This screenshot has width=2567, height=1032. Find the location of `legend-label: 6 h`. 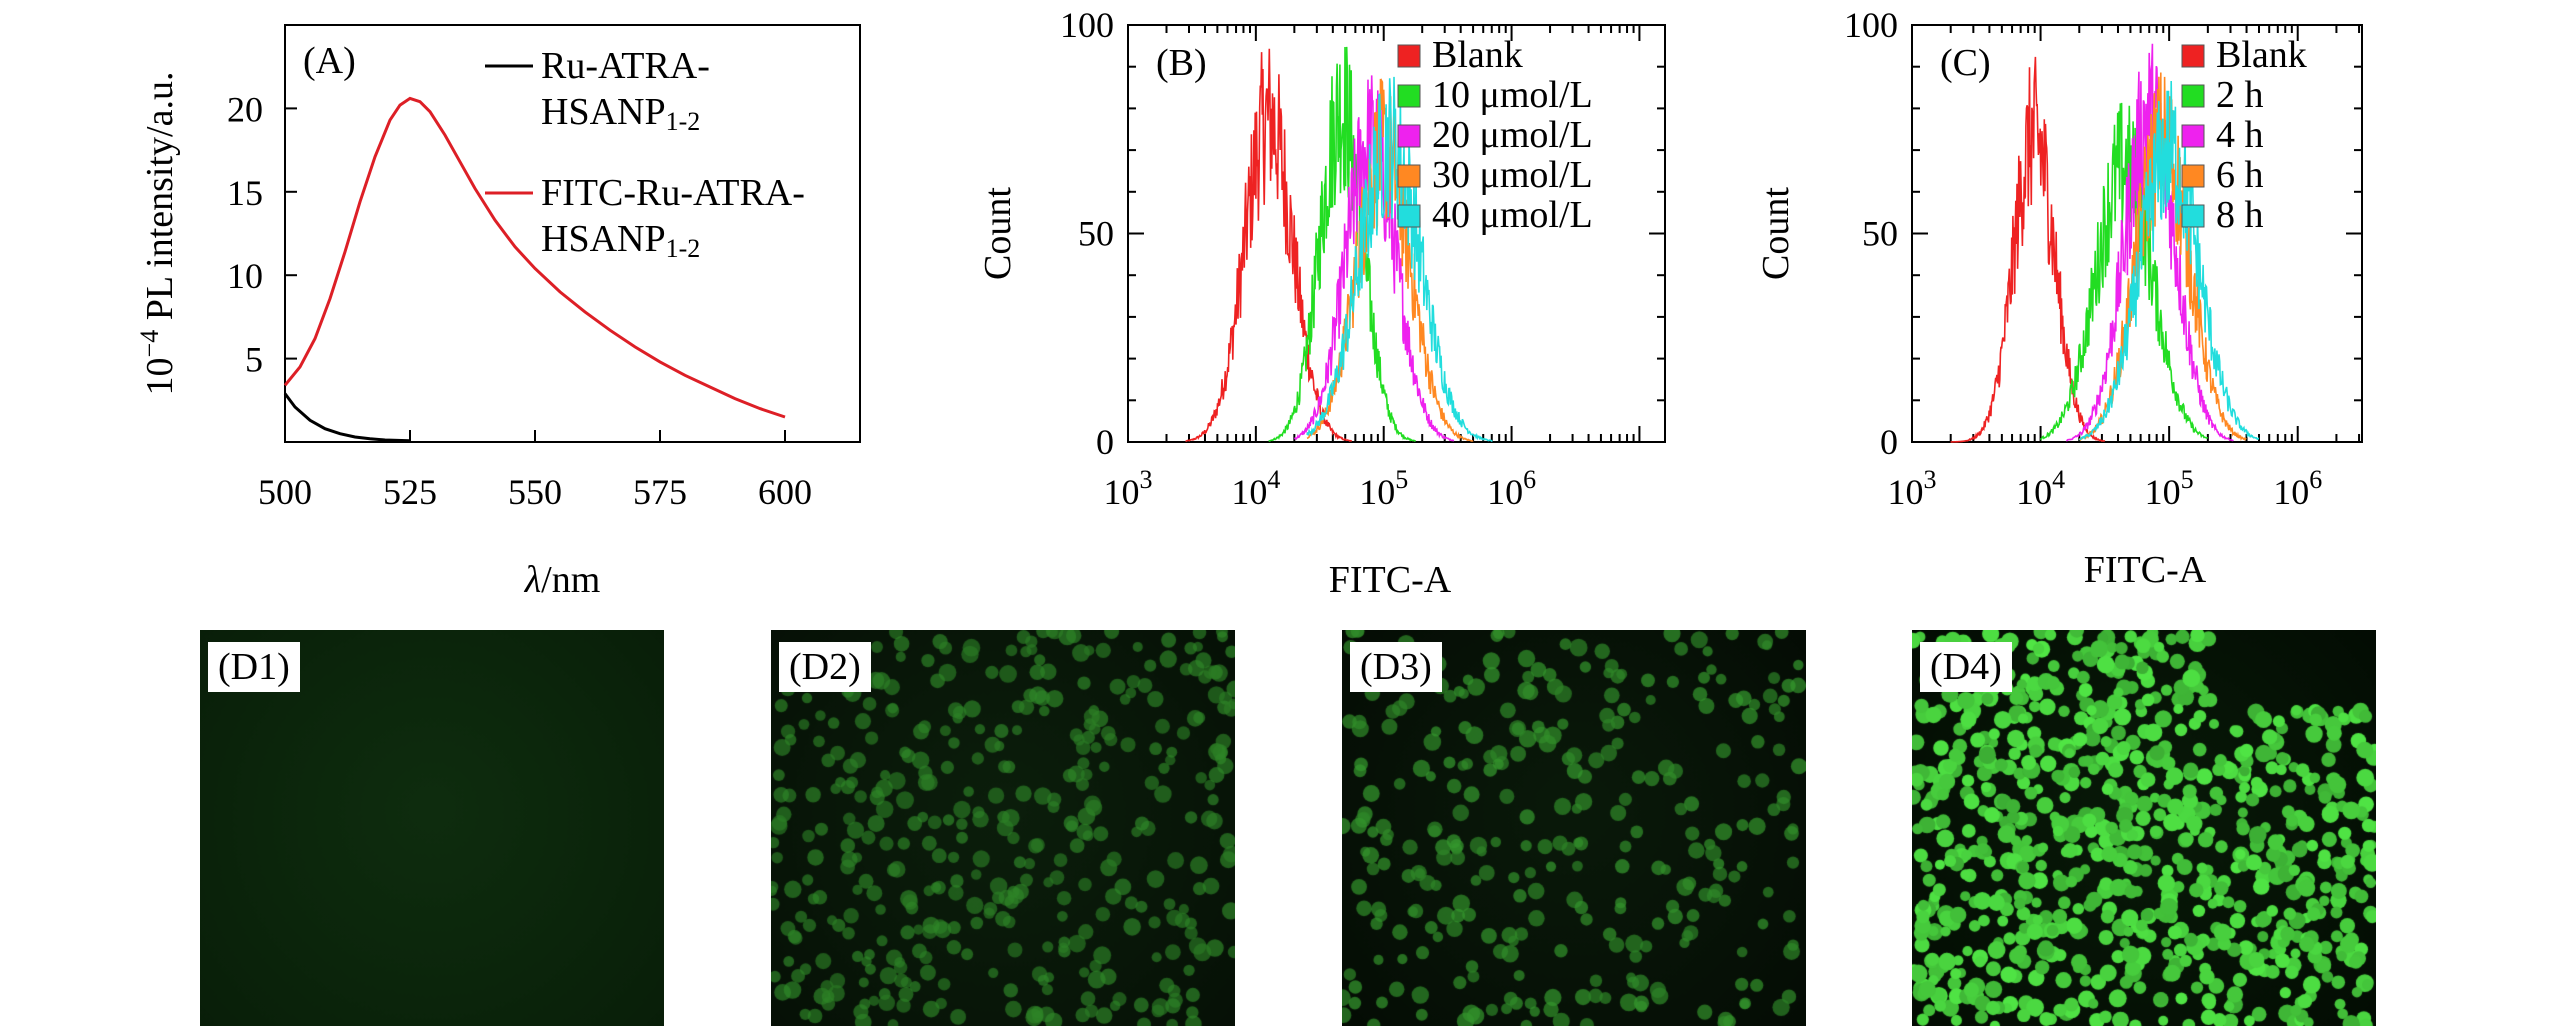

legend-label: 6 h is located at coordinates (2240, 175).